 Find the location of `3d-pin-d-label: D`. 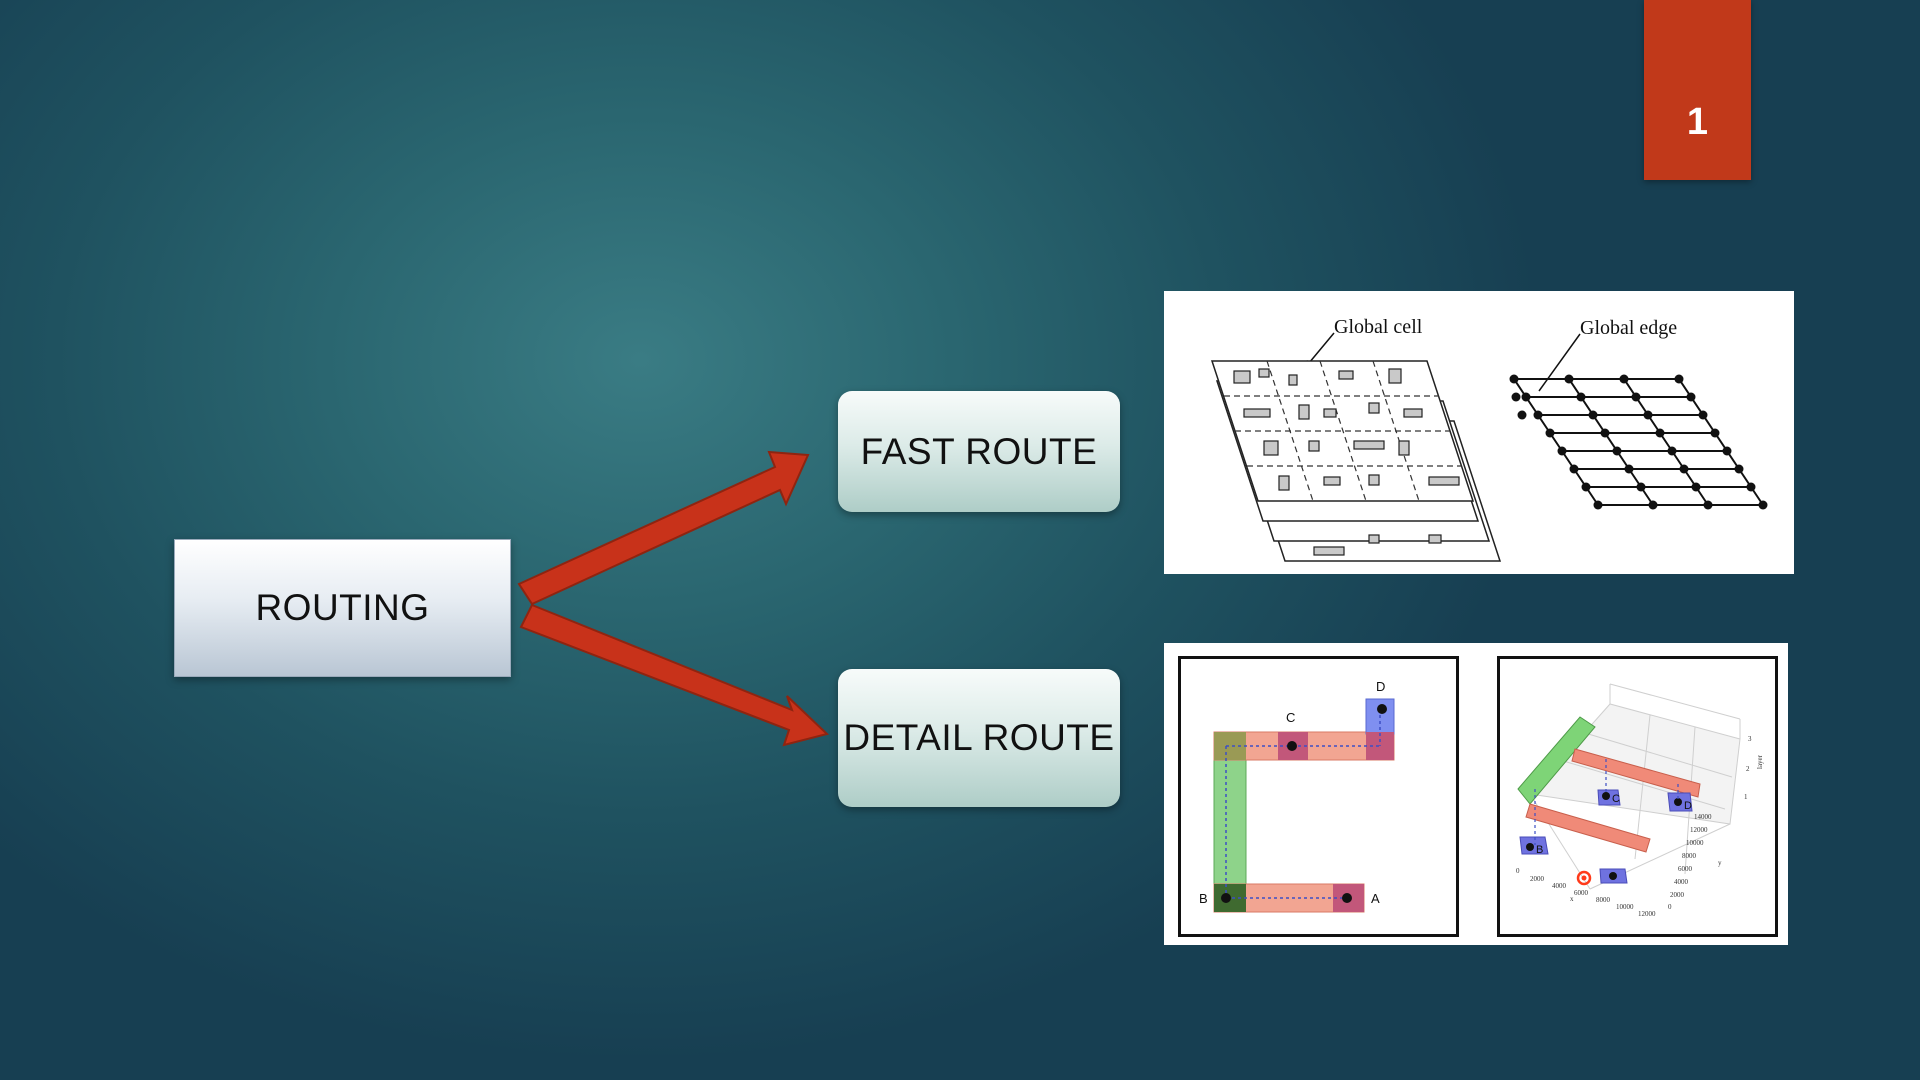

3d-pin-d-label: D is located at coordinates (1688, 806).